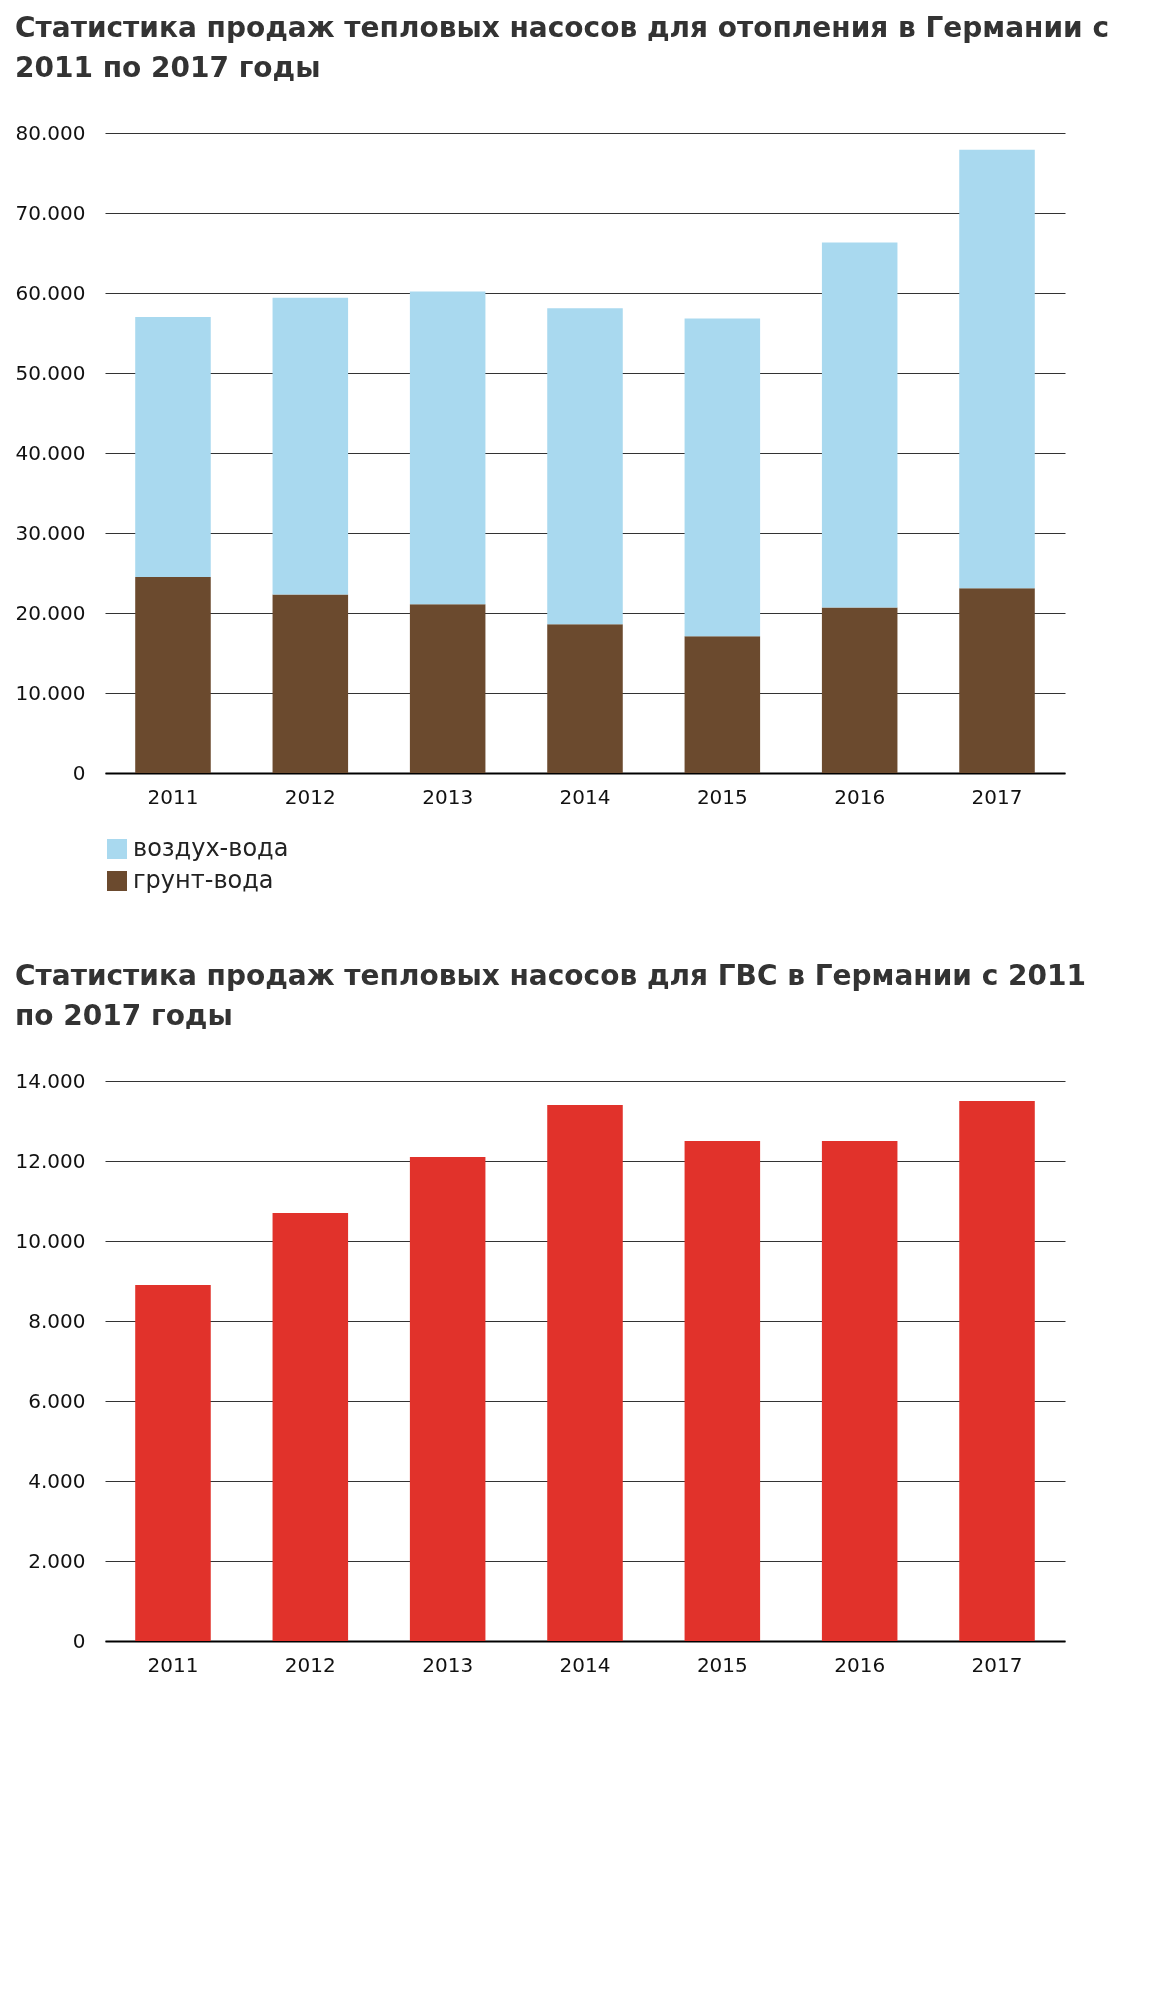 This screenshot has height=2006, width=1161. What do you see at coordinates (57, 1400) in the screenshot?
I see `y-tick-label: 6.000` at bounding box center [57, 1400].